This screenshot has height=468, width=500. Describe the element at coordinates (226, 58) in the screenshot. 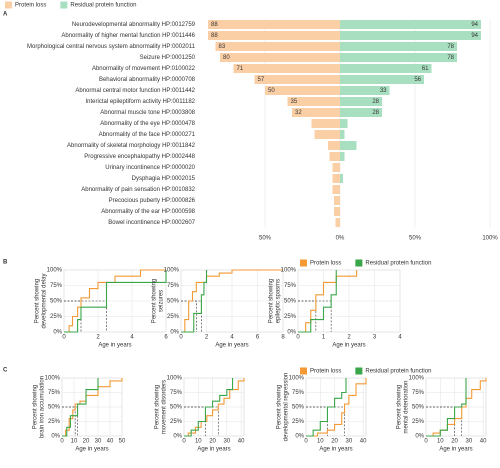

I see `value-label: 80` at that location.